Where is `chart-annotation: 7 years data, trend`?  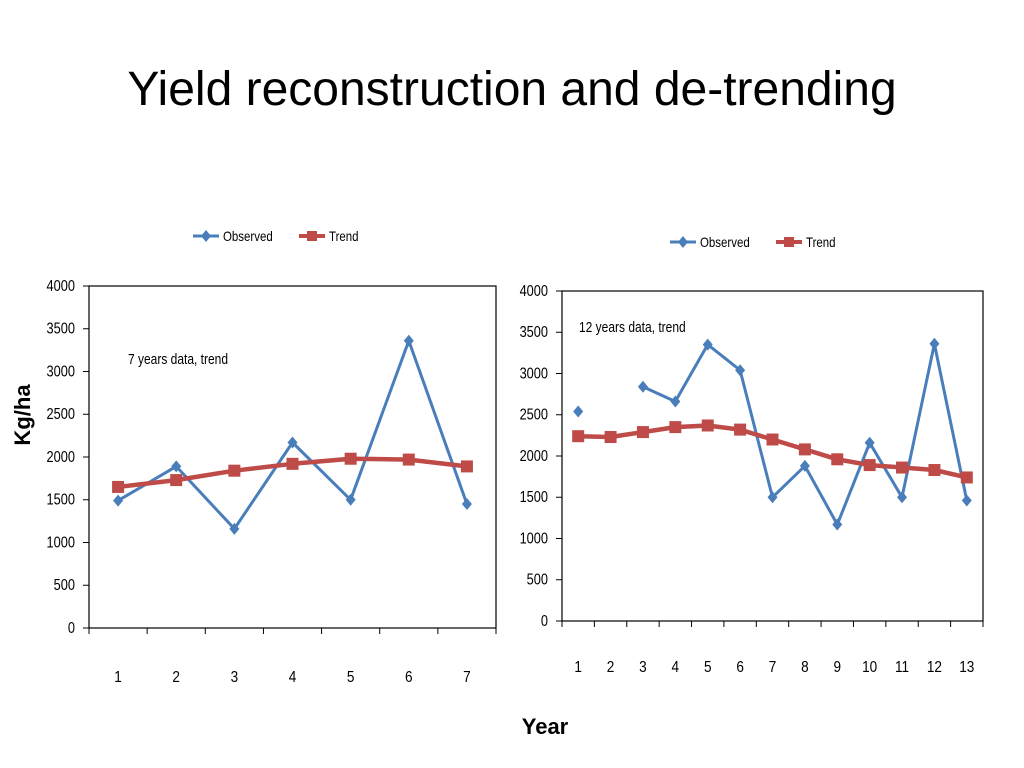 chart-annotation: 7 years data, trend is located at coordinates (178, 359).